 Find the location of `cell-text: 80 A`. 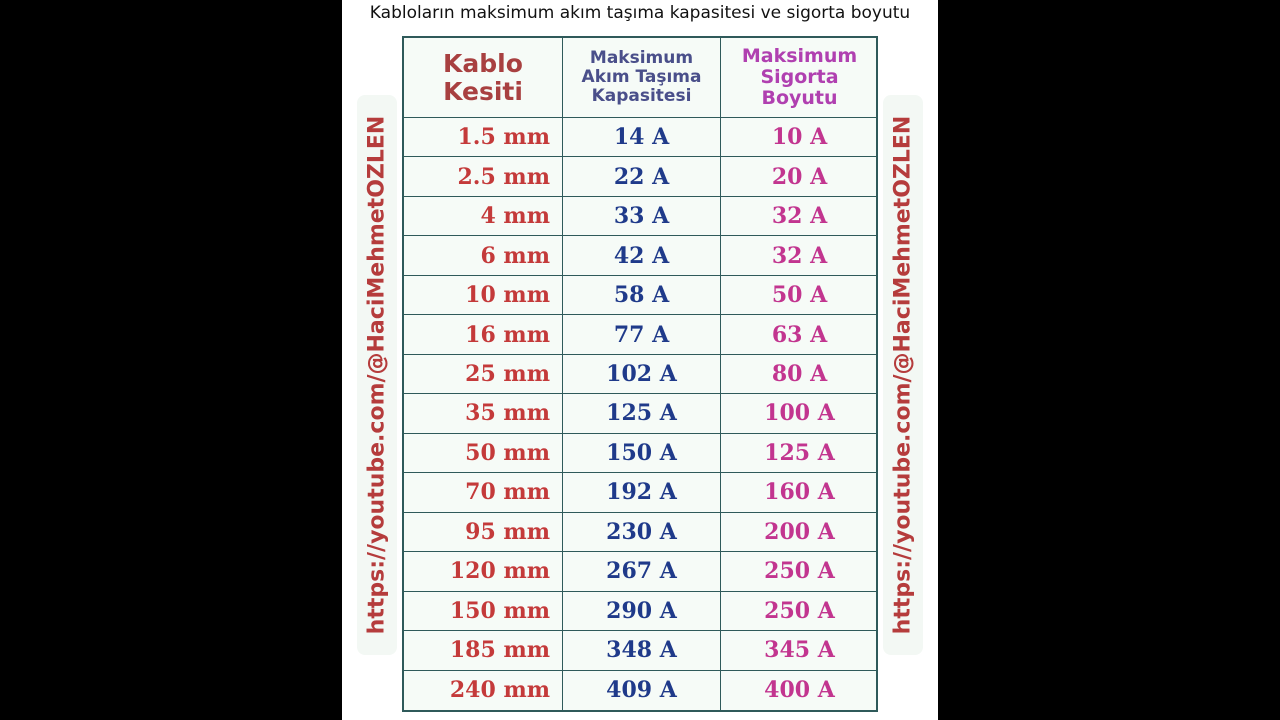

cell-text: 80 A is located at coordinates (799, 374).